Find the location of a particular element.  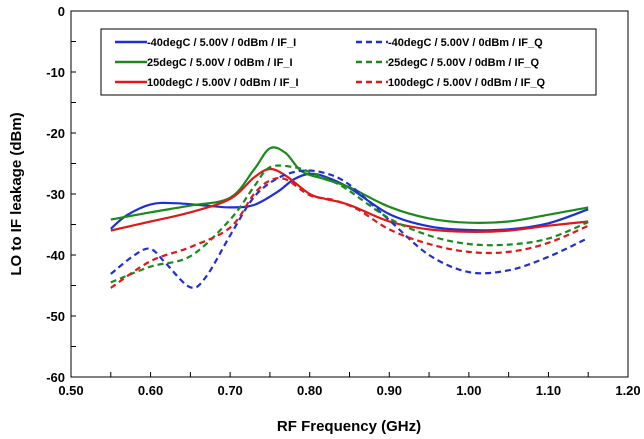

y-tick-label: -40 is located at coordinates (55, 255).